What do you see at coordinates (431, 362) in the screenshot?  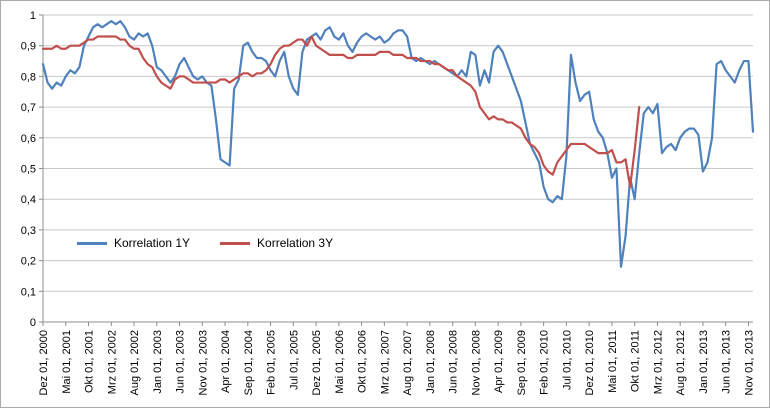 I see `svg-text: Jan 01, 2008` at bounding box center [431, 362].